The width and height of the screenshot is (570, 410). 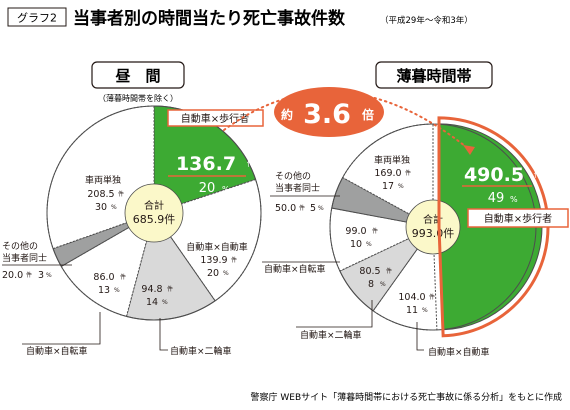 I want to click on dusk-other-name-2: 当事者同士, so click(x=297, y=188).